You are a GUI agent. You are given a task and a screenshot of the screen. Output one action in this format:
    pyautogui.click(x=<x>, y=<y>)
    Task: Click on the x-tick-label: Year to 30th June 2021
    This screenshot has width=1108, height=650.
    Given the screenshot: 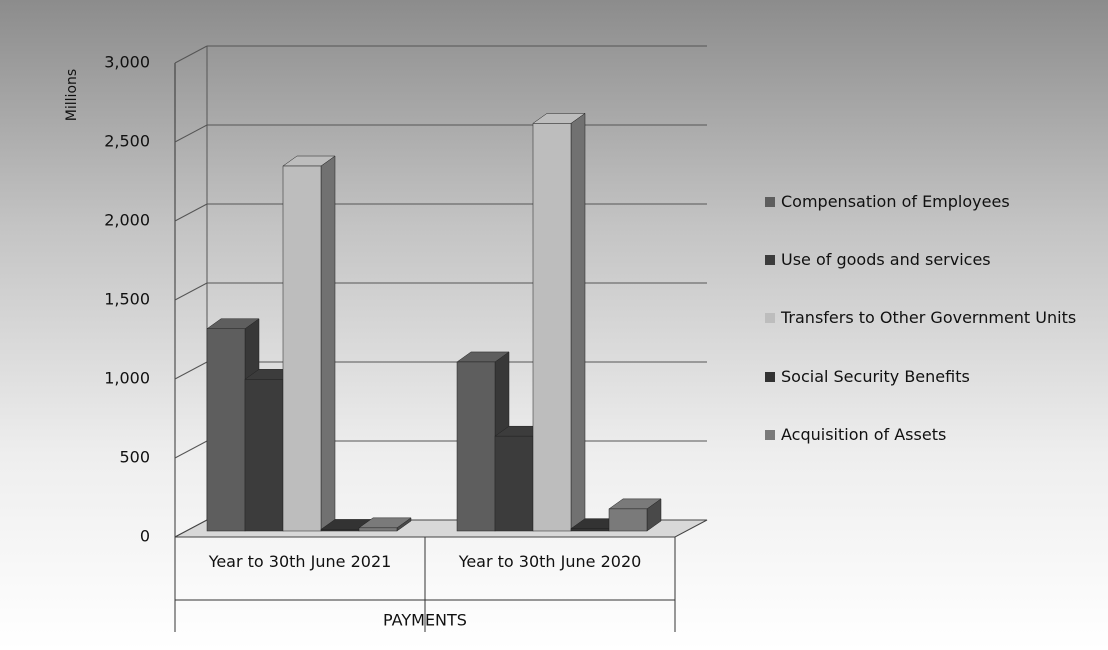 What is the action you would take?
    pyautogui.click(x=300, y=561)
    